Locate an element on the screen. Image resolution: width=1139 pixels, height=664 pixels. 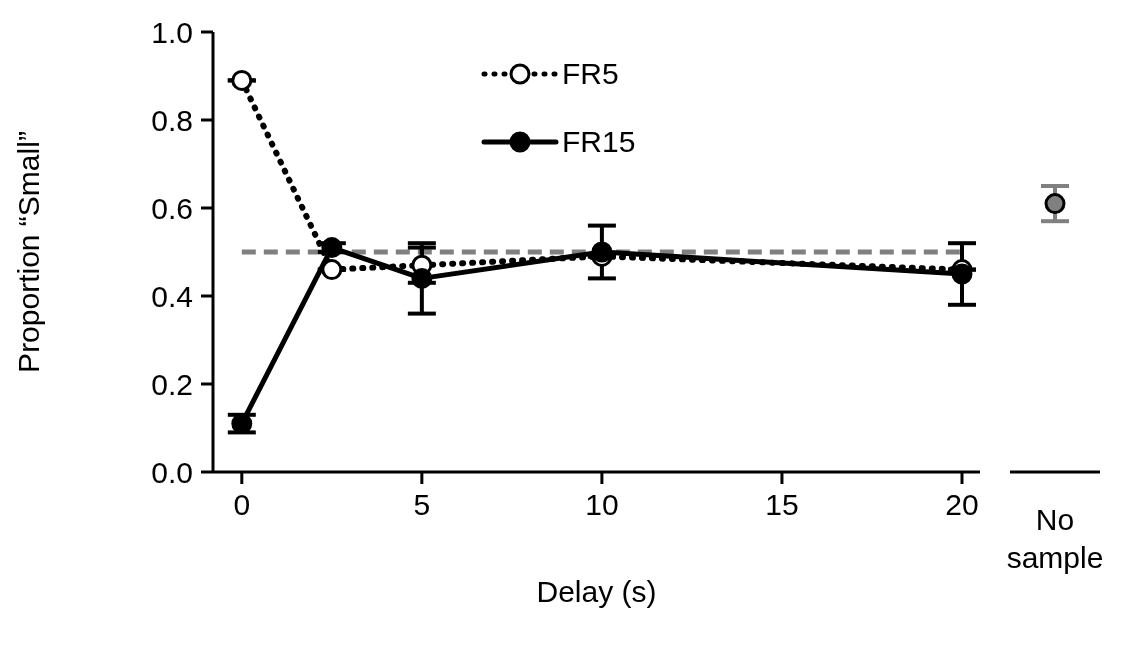
y-tick-label: 0.0 is located at coordinates (172, 472).